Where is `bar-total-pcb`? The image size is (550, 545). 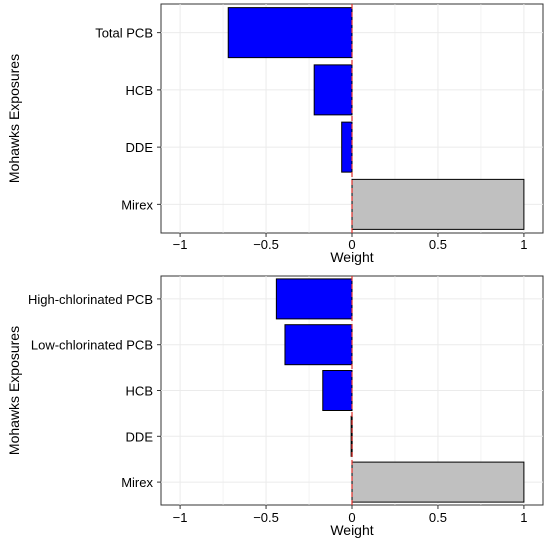 bar-total-pcb is located at coordinates (290, 33).